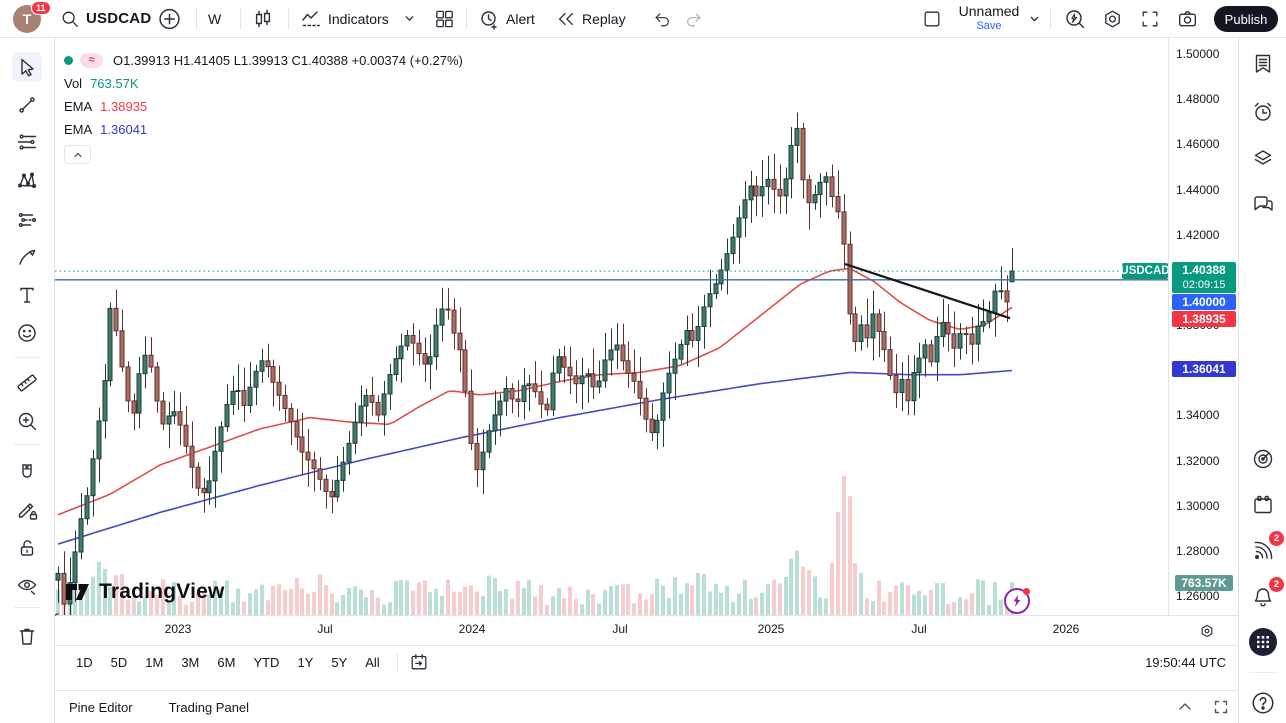 The width and height of the screenshot is (1286, 723). Describe the element at coordinates (927, 291) in the screenshot. I see `trend-line-drawing` at that location.